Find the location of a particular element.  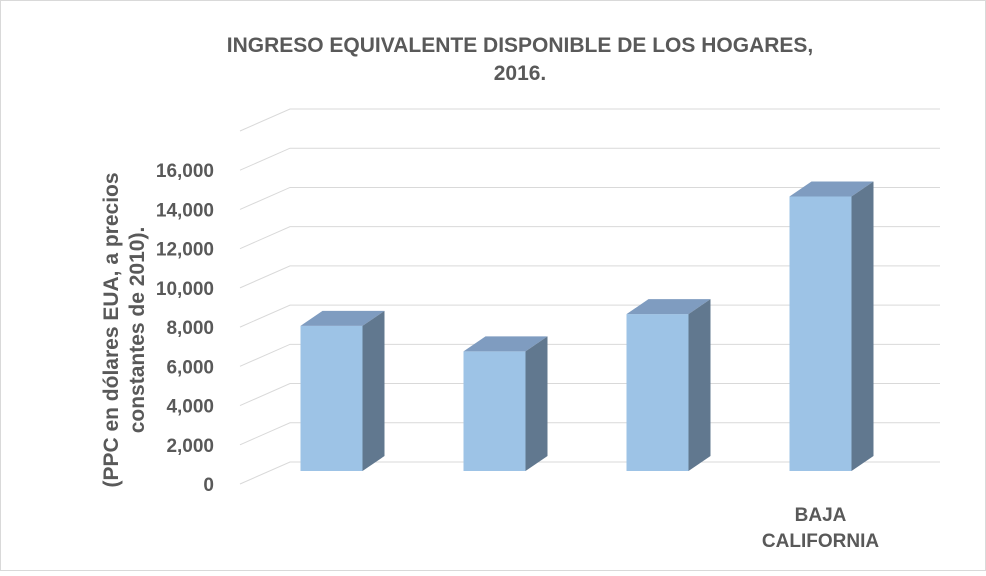

y-tick-label: 4,000 is located at coordinates (190, 407).